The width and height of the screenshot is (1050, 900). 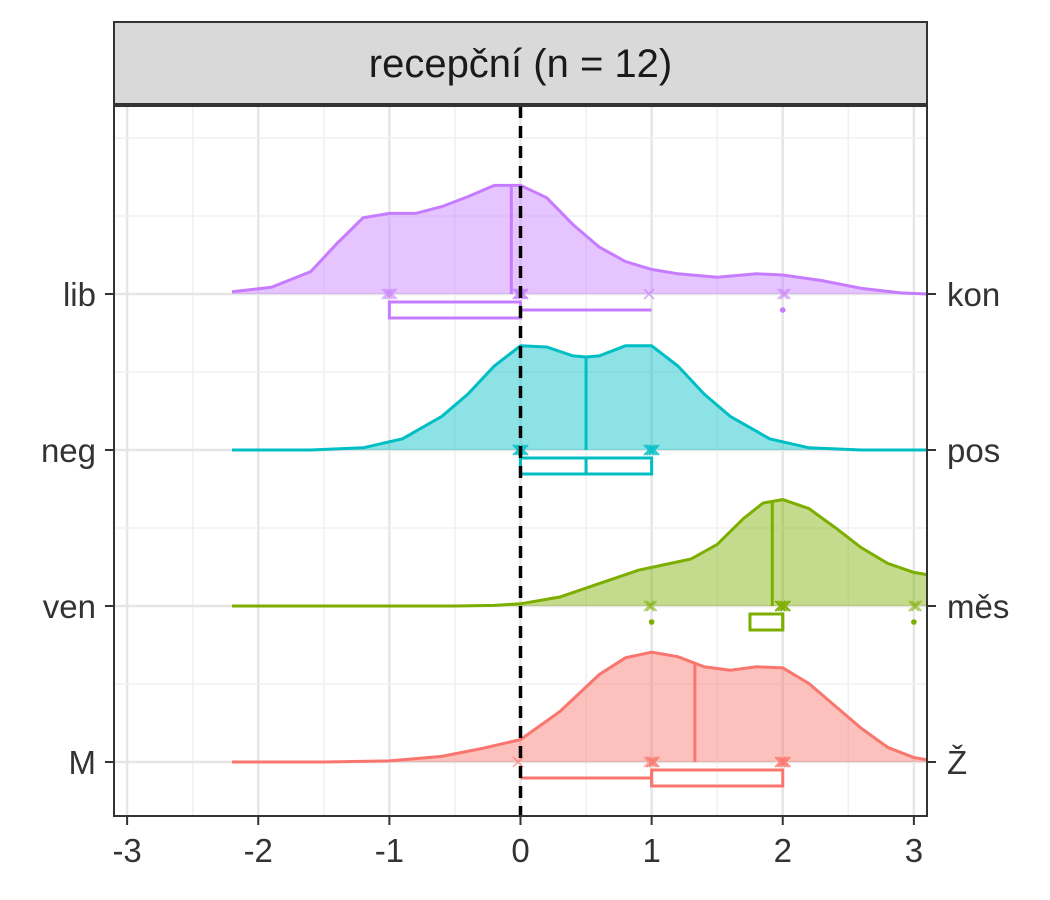 I want to click on facet-strip-box, so click(x=520, y=63).